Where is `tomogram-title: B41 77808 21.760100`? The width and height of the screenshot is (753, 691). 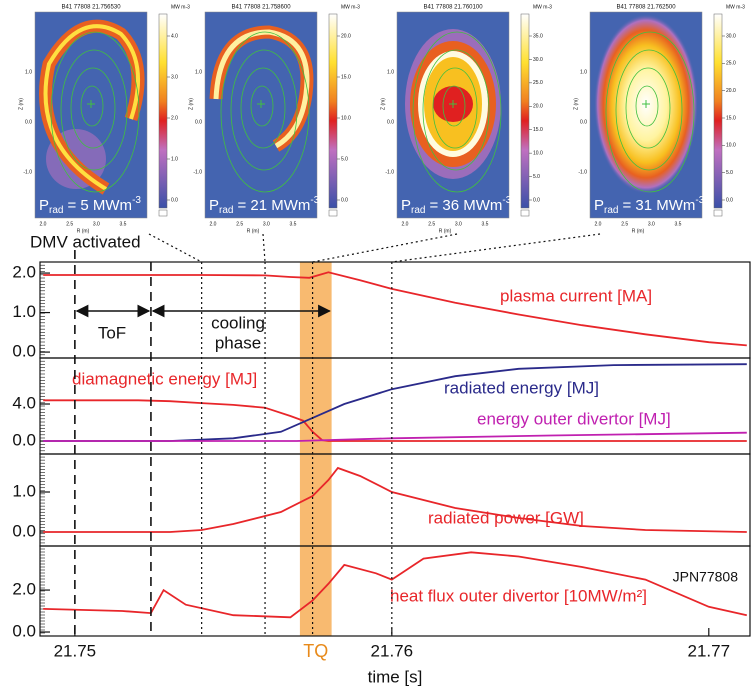 tomogram-title: B41 77808 21.760100 is located at coordinates (453, 8).